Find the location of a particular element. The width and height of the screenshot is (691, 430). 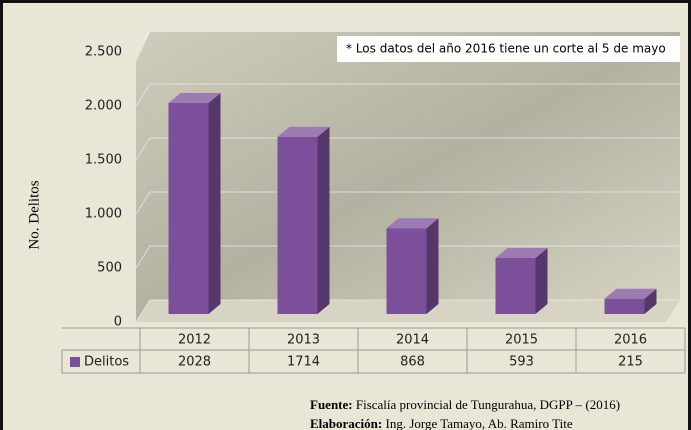

y-axis-label: No. Delitos is located at coordinates (34, 214).